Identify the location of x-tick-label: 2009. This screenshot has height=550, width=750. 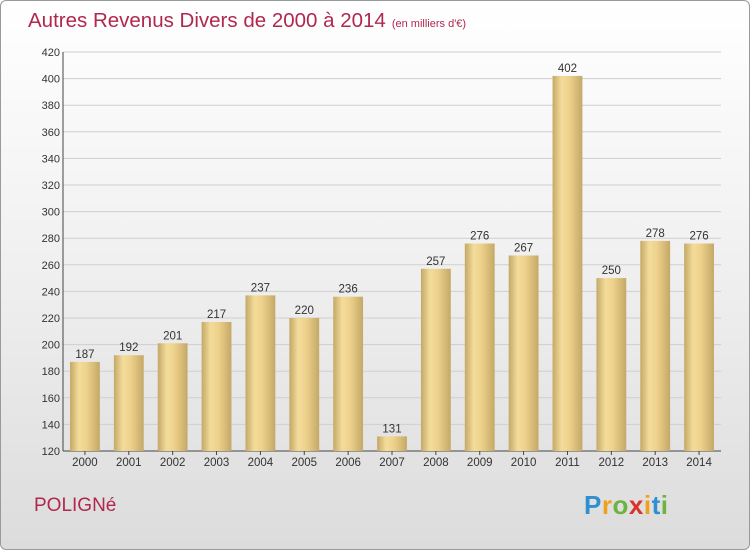
(480, 463).